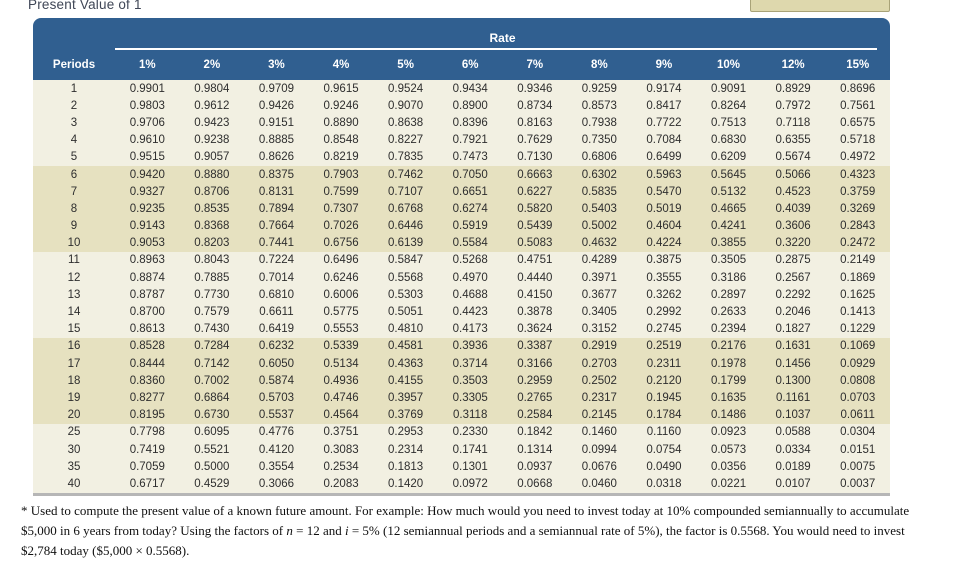  Describe the element at coordinates (341, 88) in the screenshot. I see `factor-cell: 0.9615` at that location.